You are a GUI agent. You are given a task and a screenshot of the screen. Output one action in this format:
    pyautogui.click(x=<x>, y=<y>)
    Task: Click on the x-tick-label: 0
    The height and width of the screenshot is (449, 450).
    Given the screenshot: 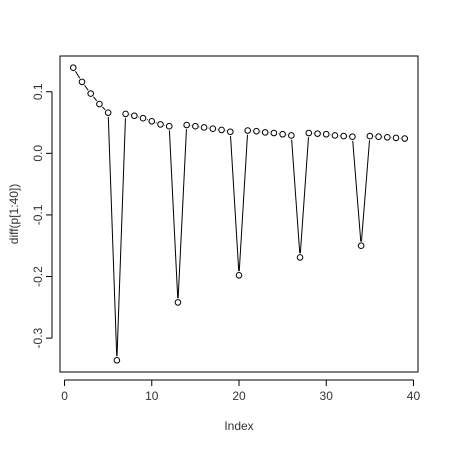 What is the action you would take?
    pyautogui.click(x=64, y=396)
    